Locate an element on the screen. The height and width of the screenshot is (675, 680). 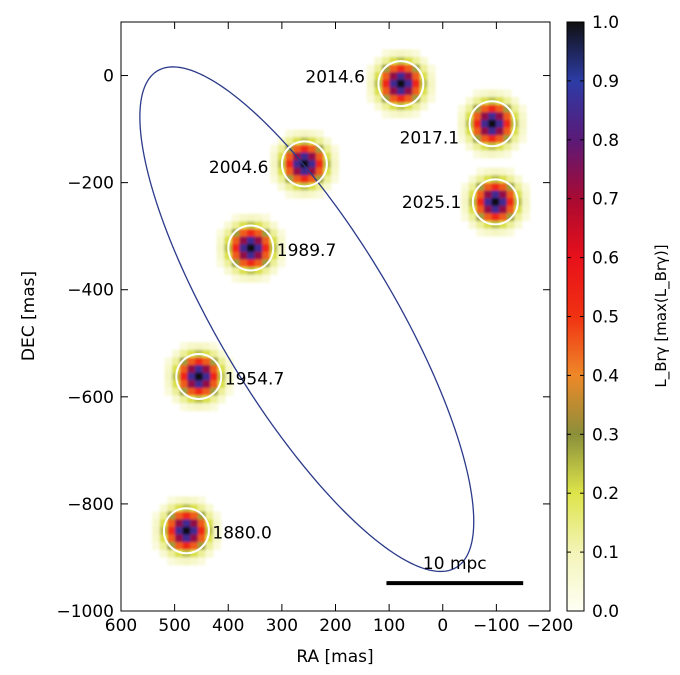
colorbar-tick-label: 1.0 is located at coordinates (605, 23).